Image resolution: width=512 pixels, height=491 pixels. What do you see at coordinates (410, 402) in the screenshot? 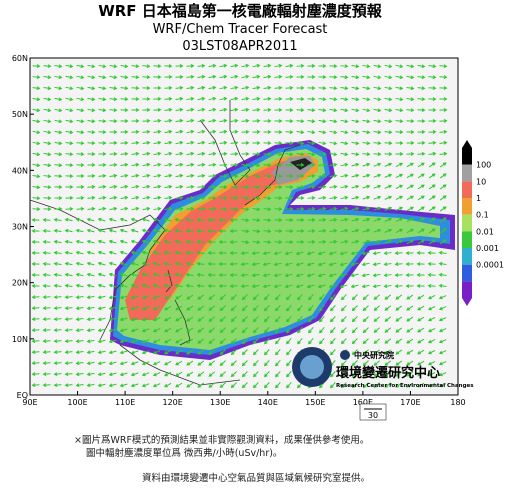
I see `lon-label: 170E` at bounding box center [410, 402].